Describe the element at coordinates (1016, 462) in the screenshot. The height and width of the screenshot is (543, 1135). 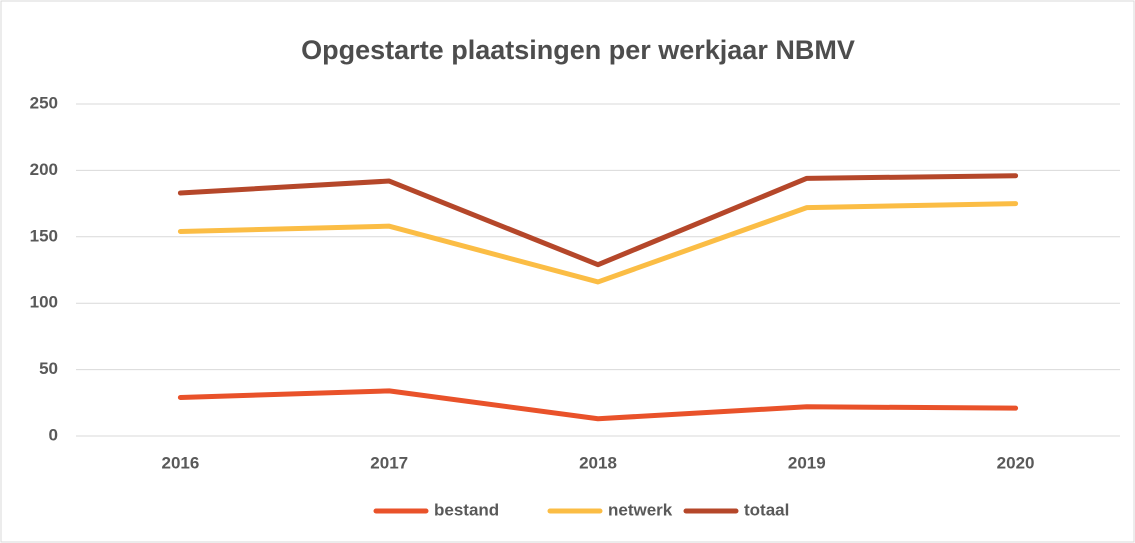
I see `x-tick-label: 2020` at that location.